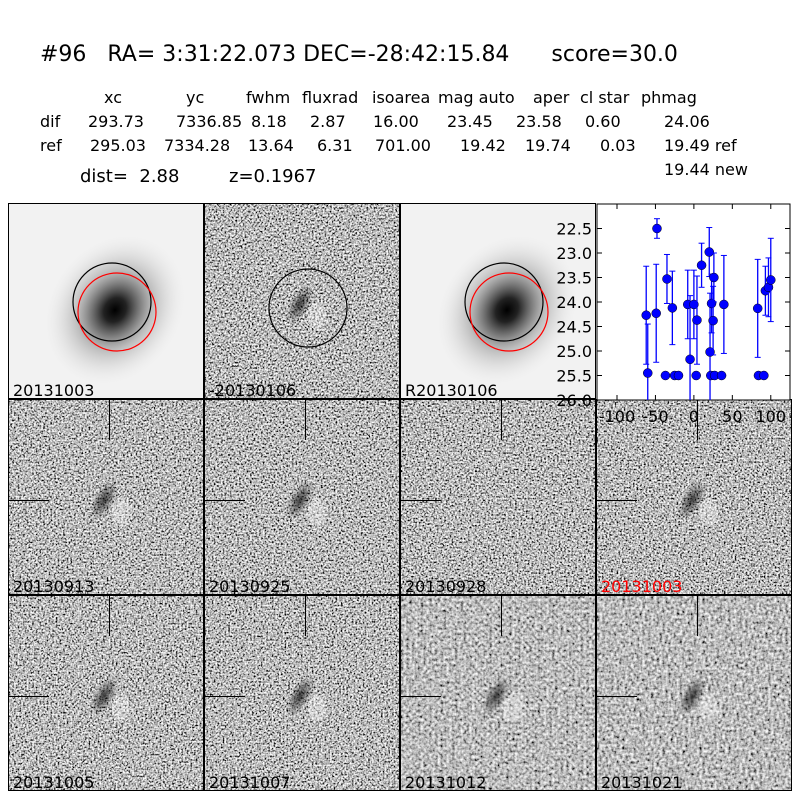 This screenshot has height=800, width=800. I want to click on table-cell: 6.31, so click(335, 145).